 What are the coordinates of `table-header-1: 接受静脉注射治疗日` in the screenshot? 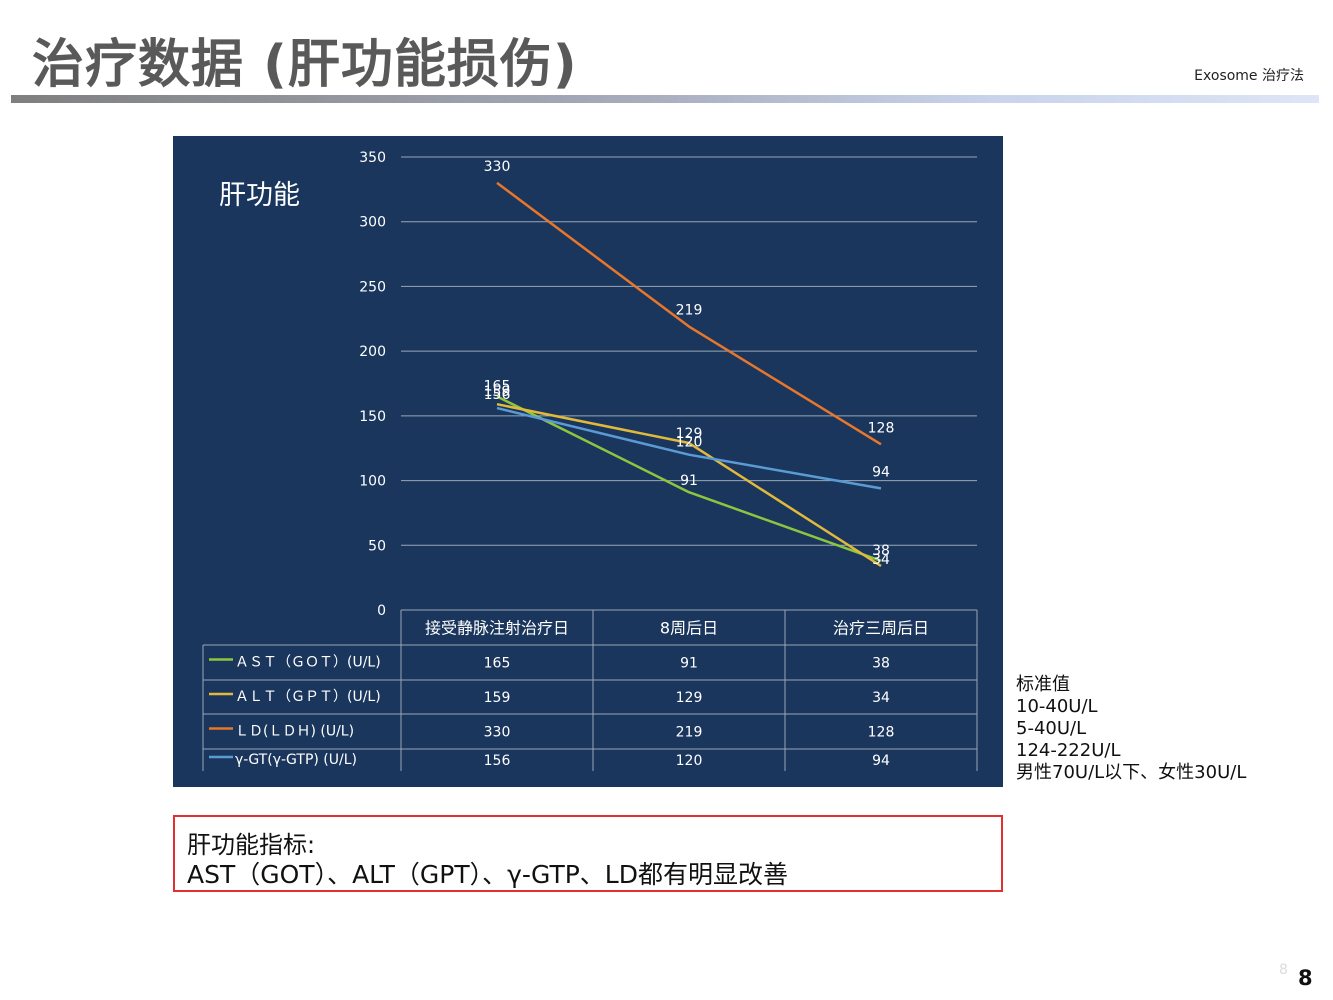 It's located at (497, 628).